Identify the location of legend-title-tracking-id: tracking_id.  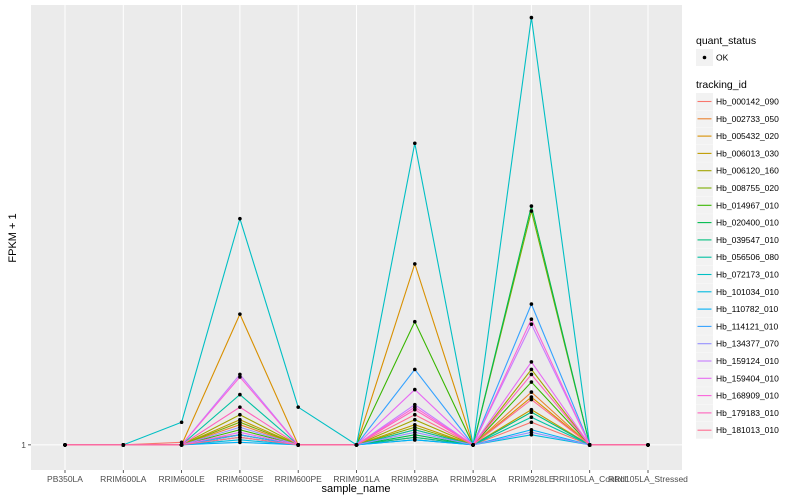
(721, 85).